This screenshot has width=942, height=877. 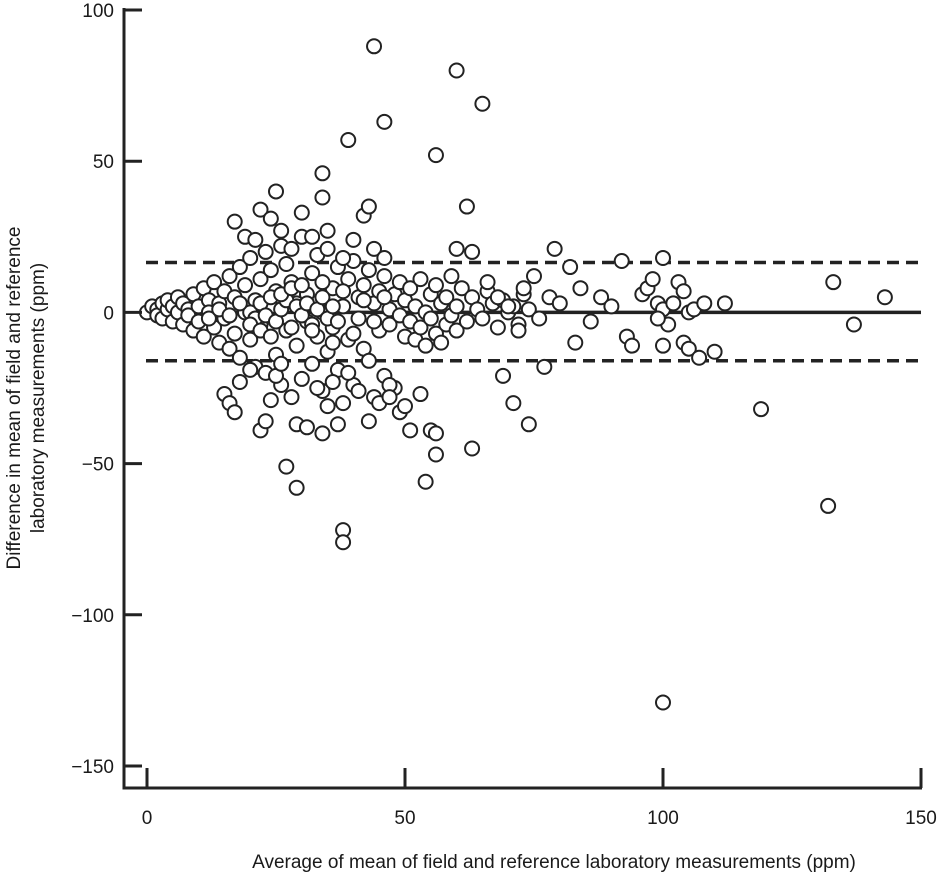 I want to click on y-tick-label: −150, so click(x=92, y=767).